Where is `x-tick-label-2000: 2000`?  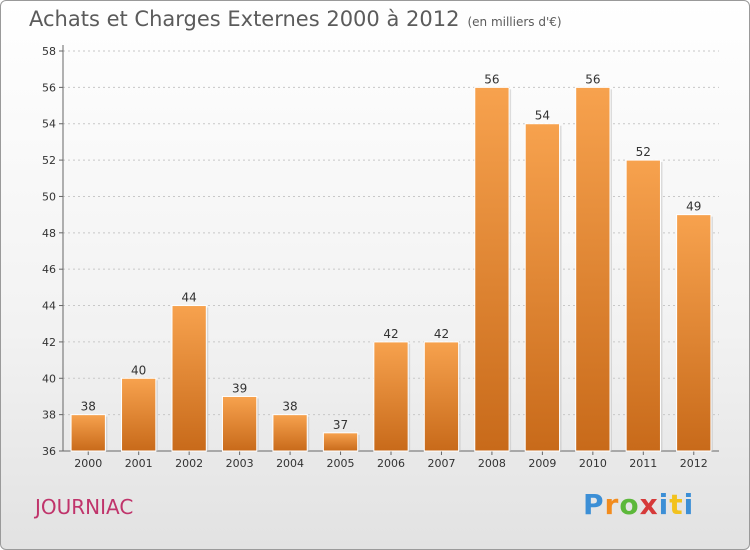
x-tick-label-2000: 2000 is located at coordinates (88, 463).